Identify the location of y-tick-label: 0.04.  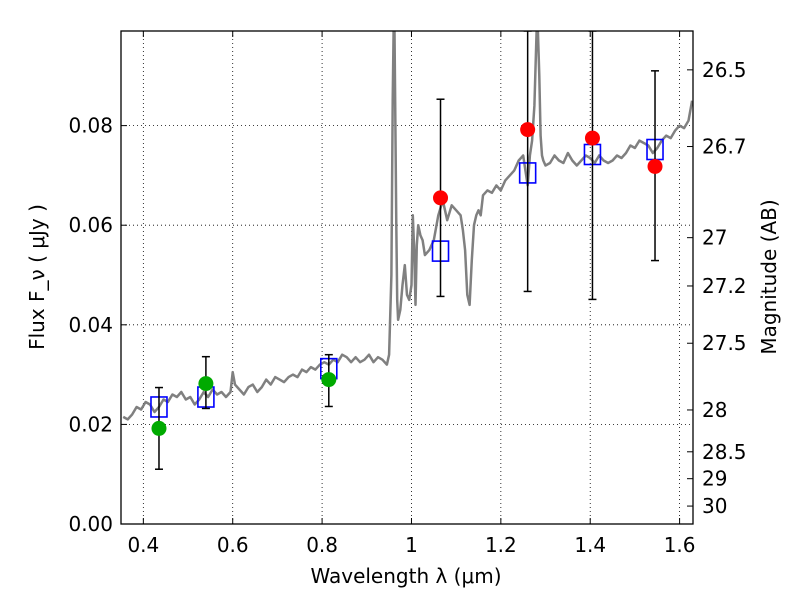
(90, 325).